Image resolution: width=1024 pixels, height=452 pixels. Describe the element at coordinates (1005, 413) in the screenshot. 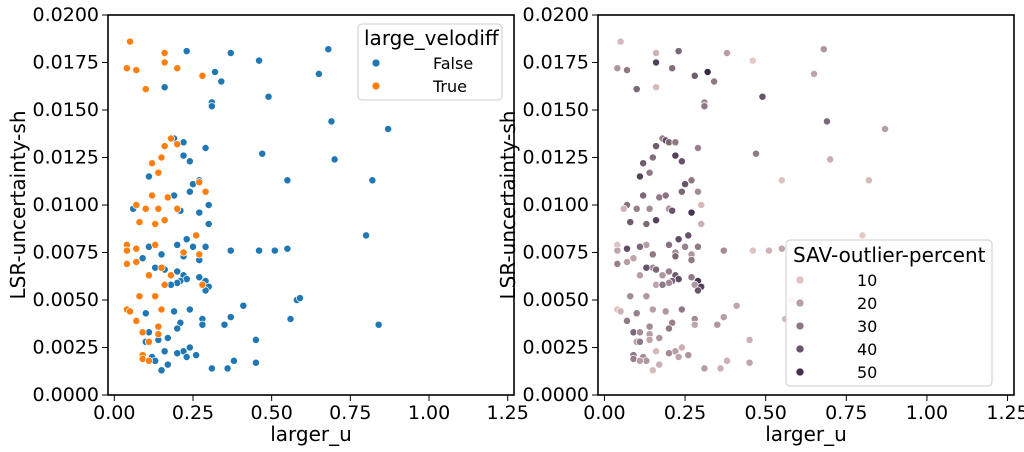

I see `x-tick-label: 1.25` at that location.